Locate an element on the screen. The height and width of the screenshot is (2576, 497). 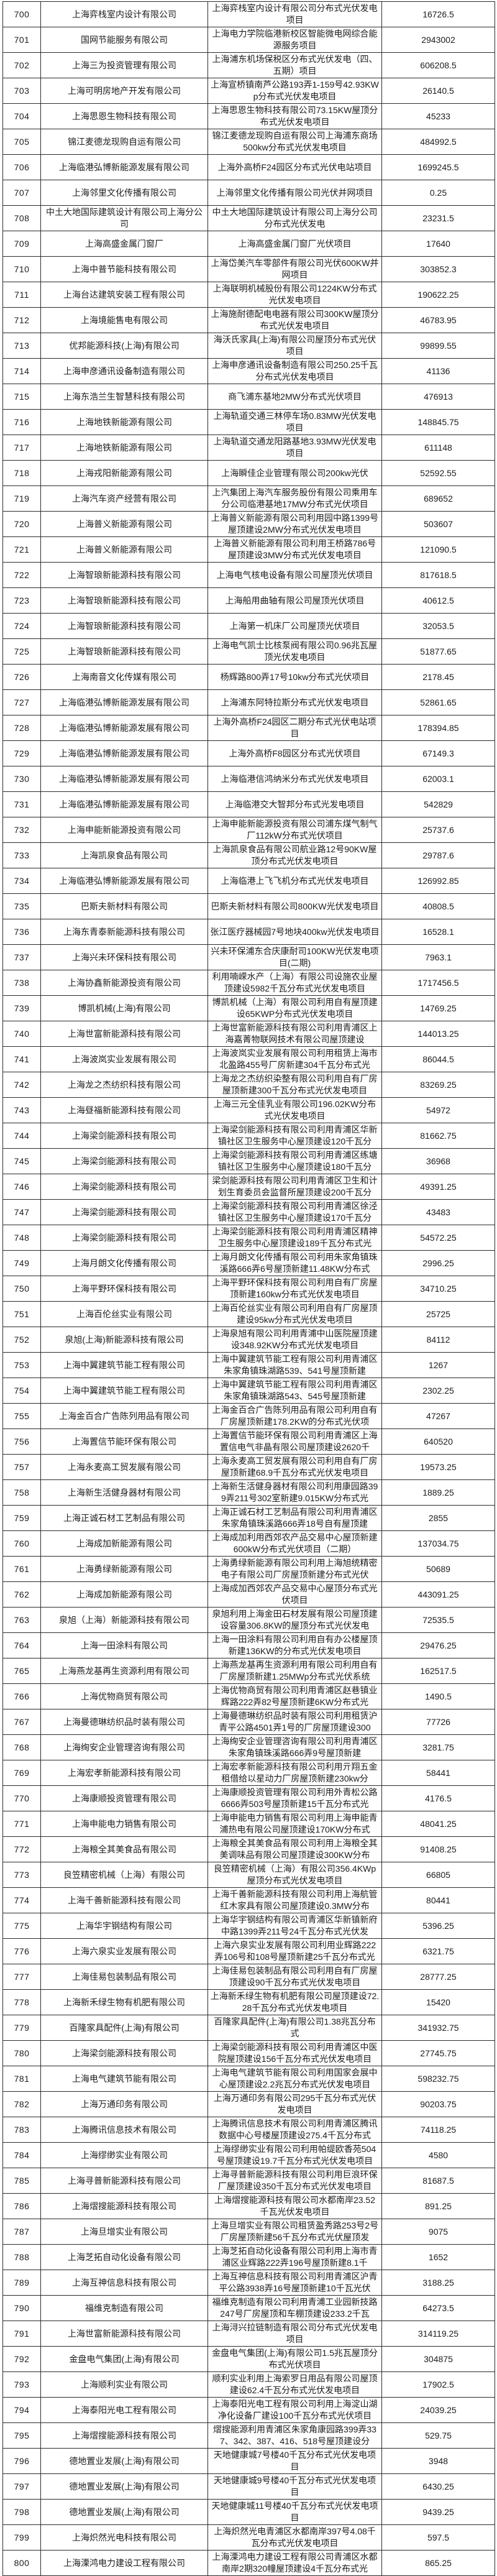
company-name-text: 上海世富新能源科技有限公司 is located at coordinates (124, 2333).